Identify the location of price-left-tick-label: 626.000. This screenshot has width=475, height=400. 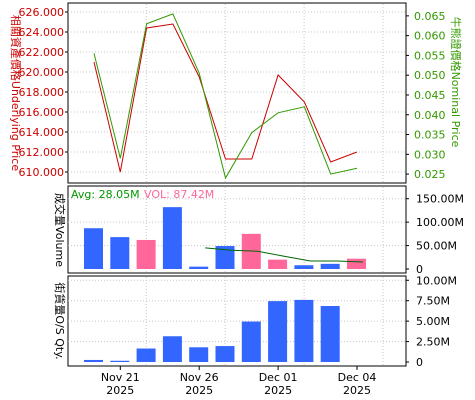
(42, 12).